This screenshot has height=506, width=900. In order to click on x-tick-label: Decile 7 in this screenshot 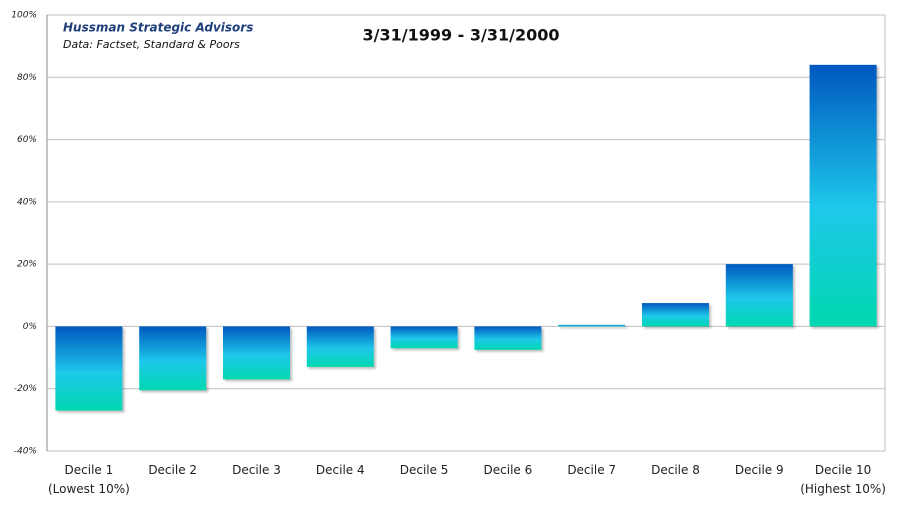, I will do `click(592, 470)`.